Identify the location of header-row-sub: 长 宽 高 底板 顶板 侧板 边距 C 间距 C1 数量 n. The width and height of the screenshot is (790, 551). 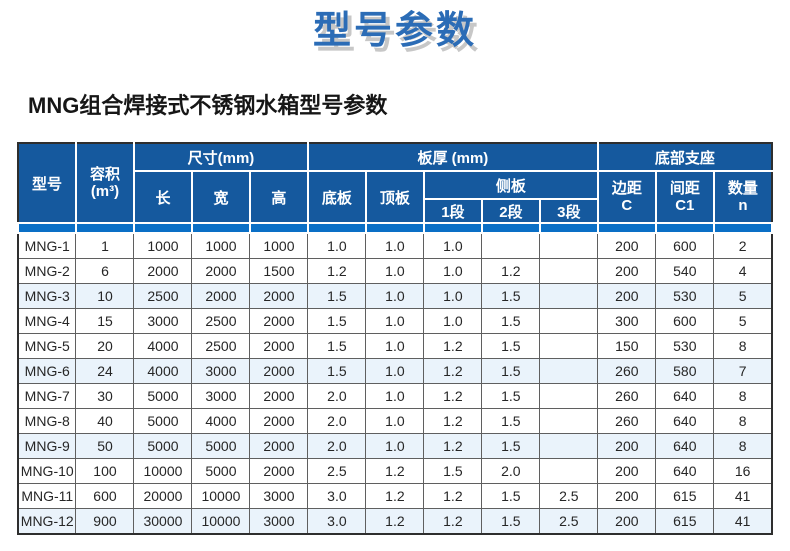
(396, 197).